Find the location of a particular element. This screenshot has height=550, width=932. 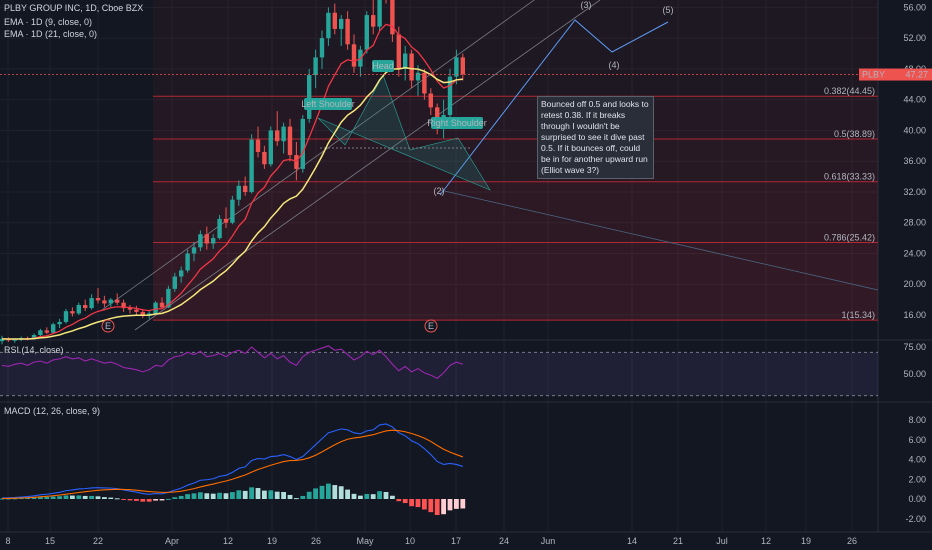

elliott-wave-path is located at coordinates (554, 107).